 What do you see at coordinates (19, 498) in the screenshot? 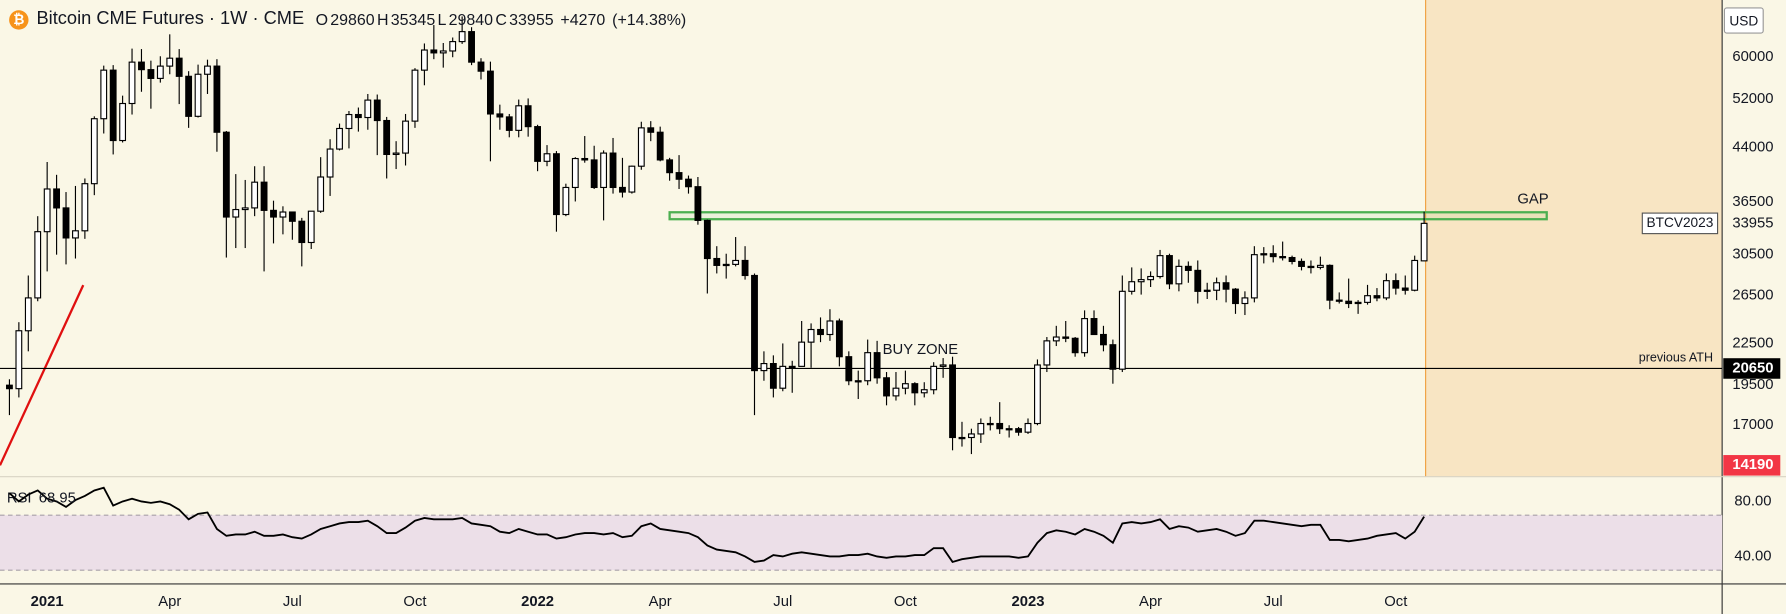
I see `rsi-label: RSI` at bounding box center [19, 498].